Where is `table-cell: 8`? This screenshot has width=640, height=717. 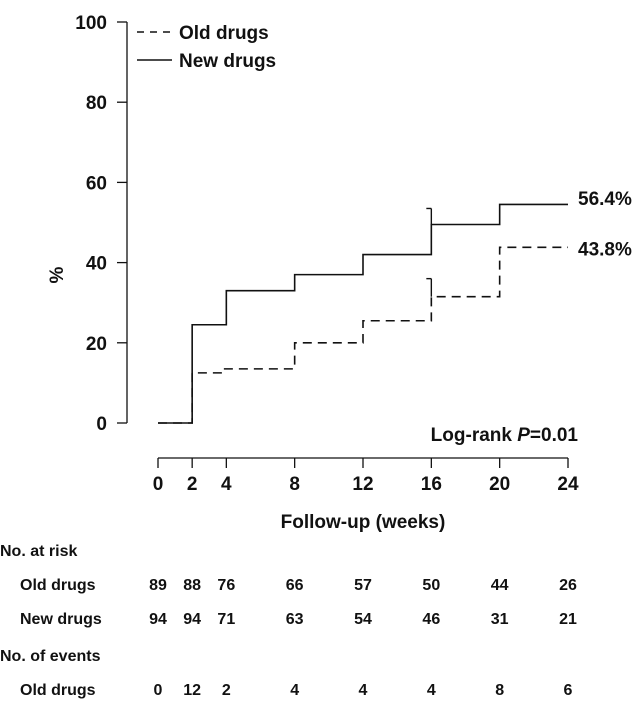 table-cell: 8 is located at coordinates (499, 690).